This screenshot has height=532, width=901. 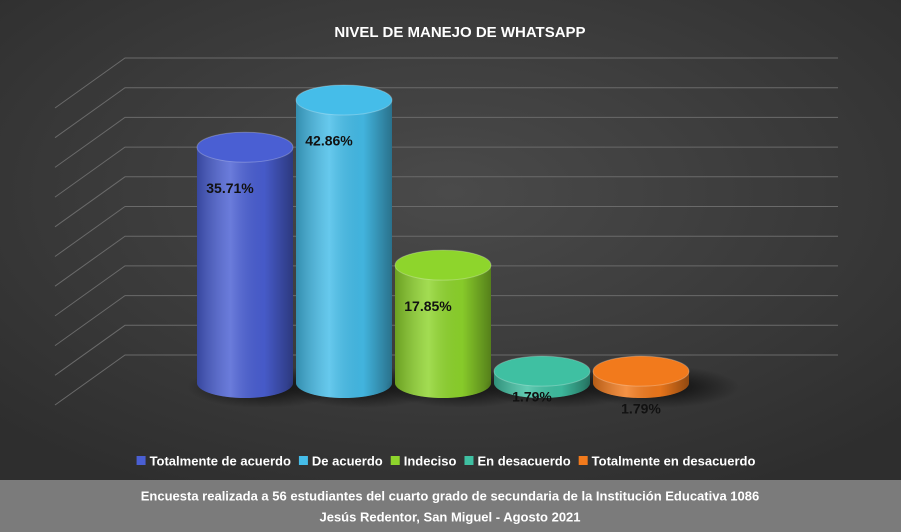 What do you see at coordinates (674, 460) in the screenshot?
I see `legend-label: Totalmente en desacuerdo` at bounding box center [674, 460].